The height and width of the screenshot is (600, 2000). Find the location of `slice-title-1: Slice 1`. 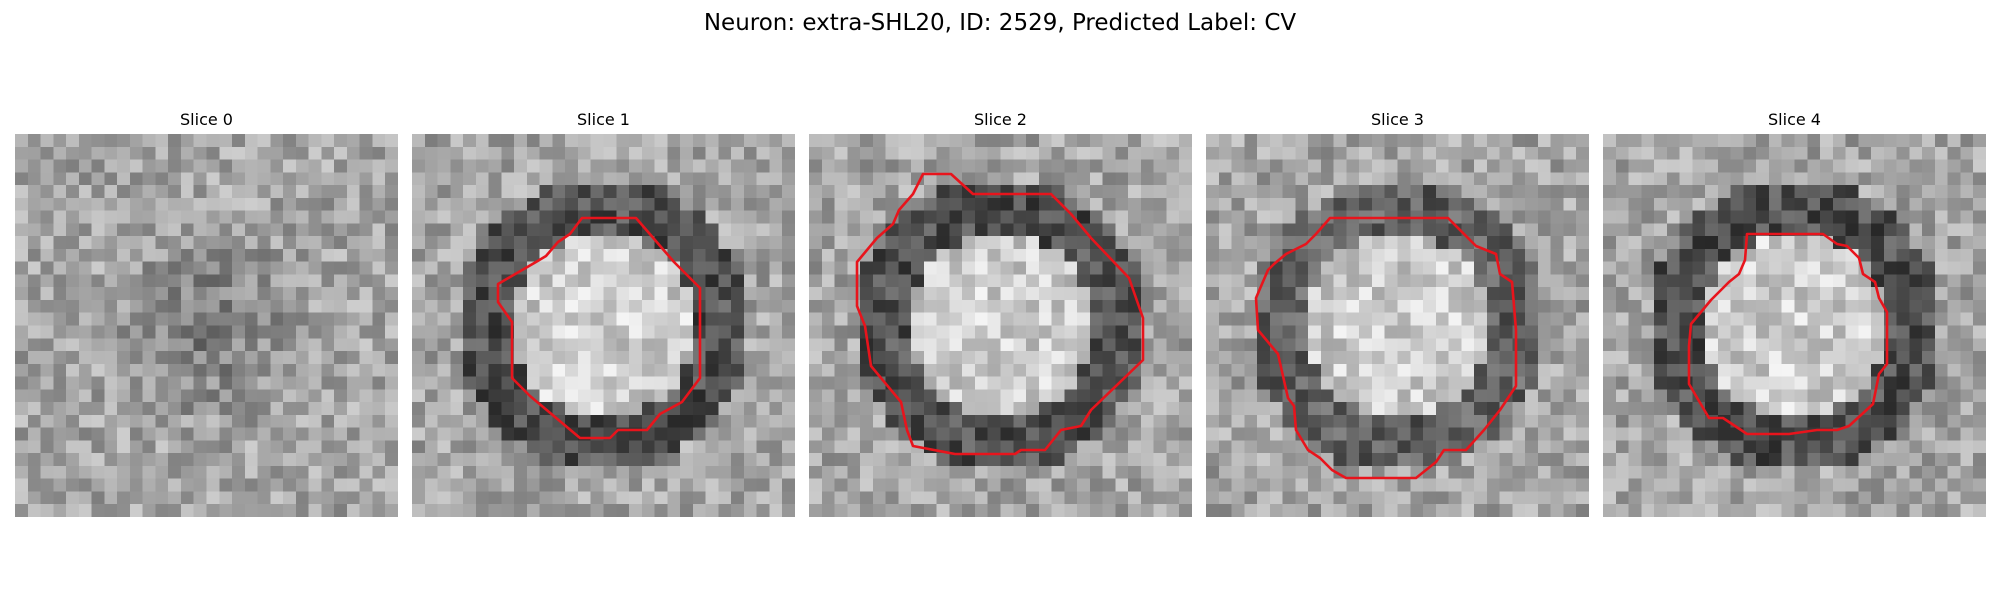

slice-title-1: Slice 1 is located at coordinates (603, 119).